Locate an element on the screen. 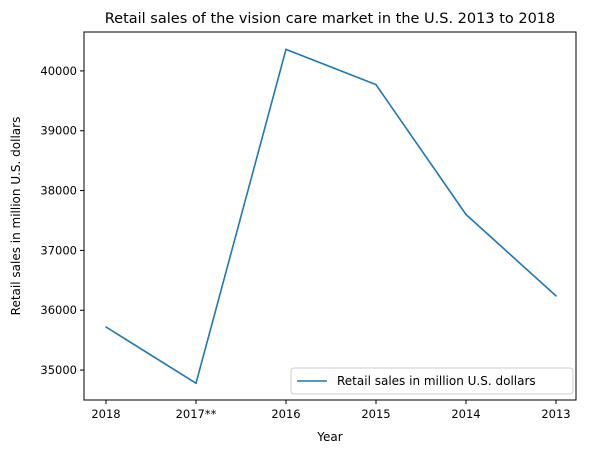  y-tick-label: 40000 is located at coordinates (58, 71).